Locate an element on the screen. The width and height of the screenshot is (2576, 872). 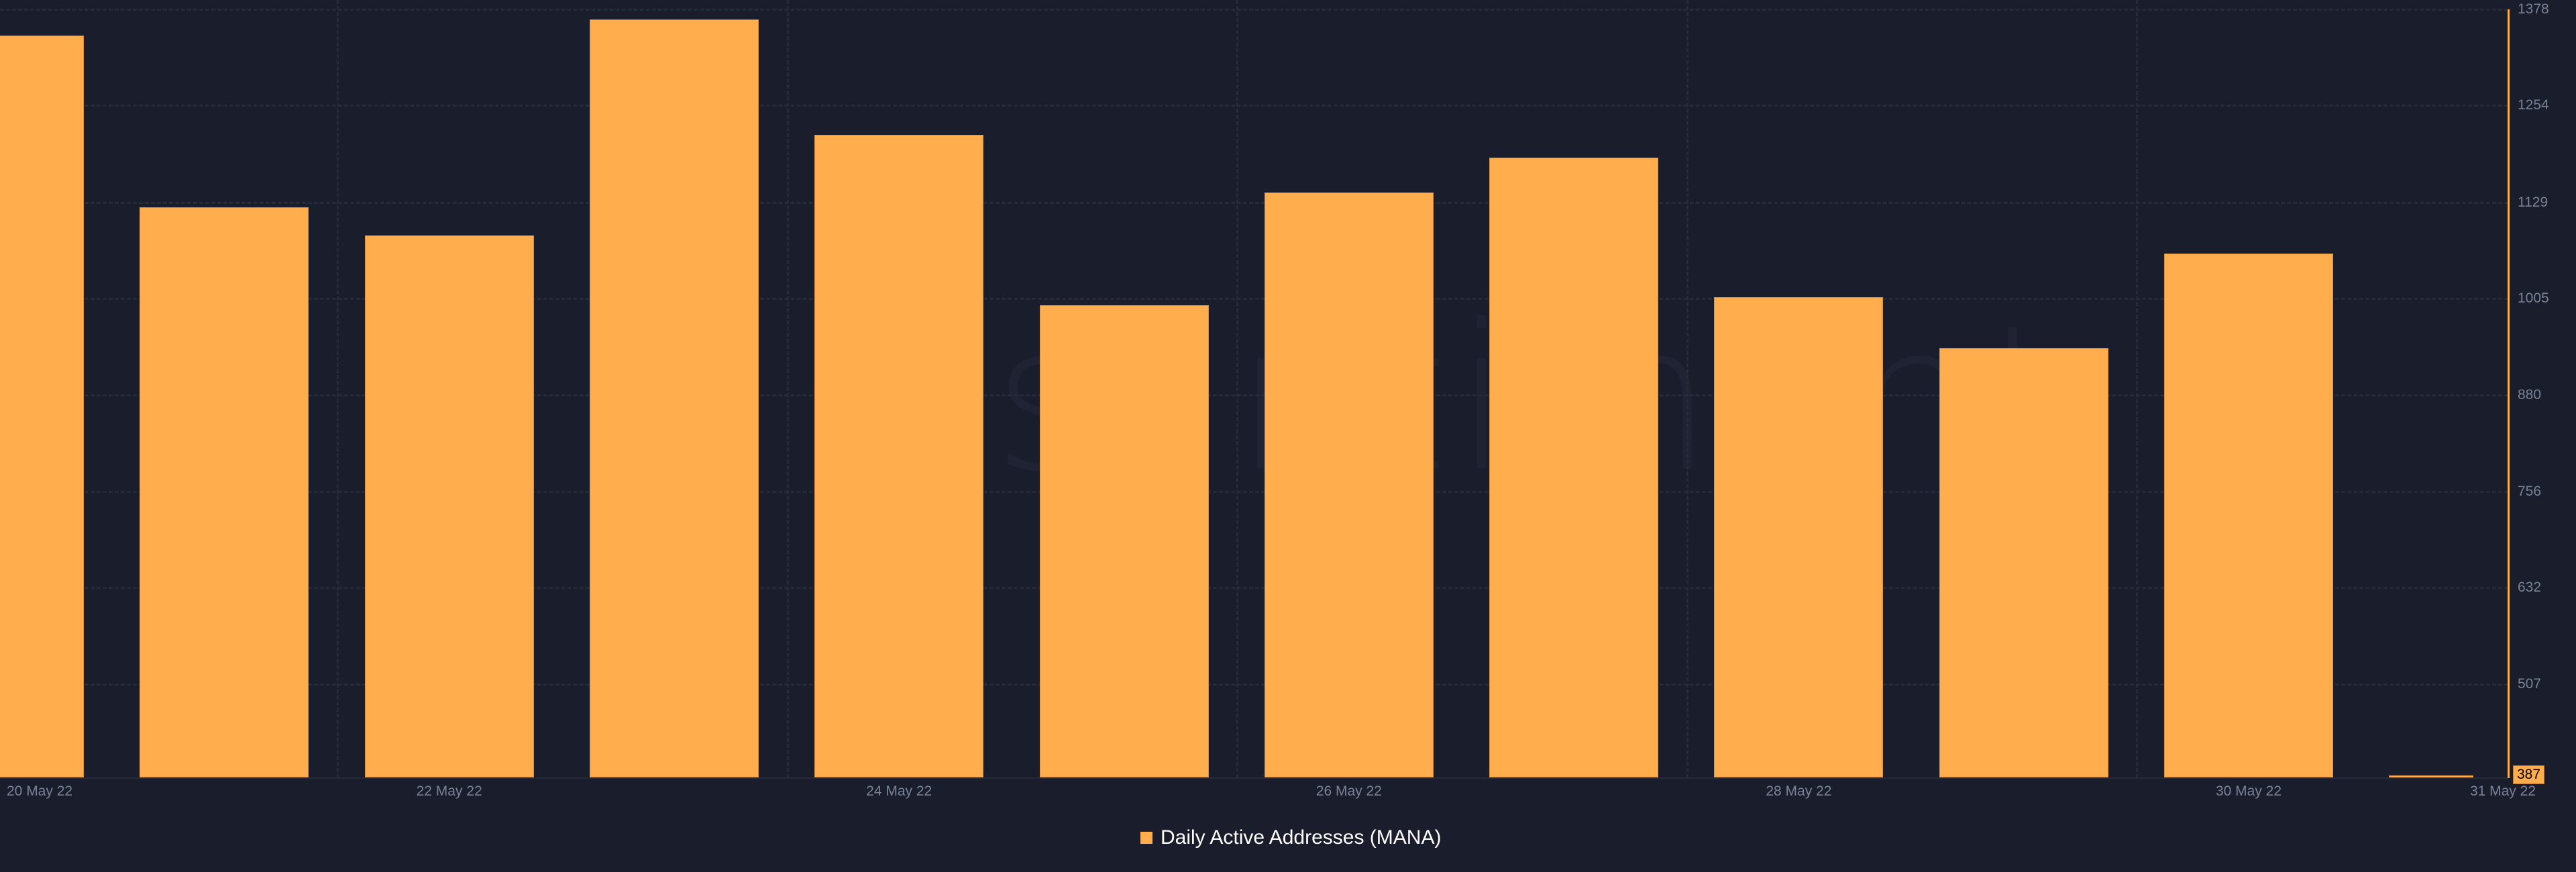
x-tick-label: 20 May 22 is located at coordinates (40, 791).